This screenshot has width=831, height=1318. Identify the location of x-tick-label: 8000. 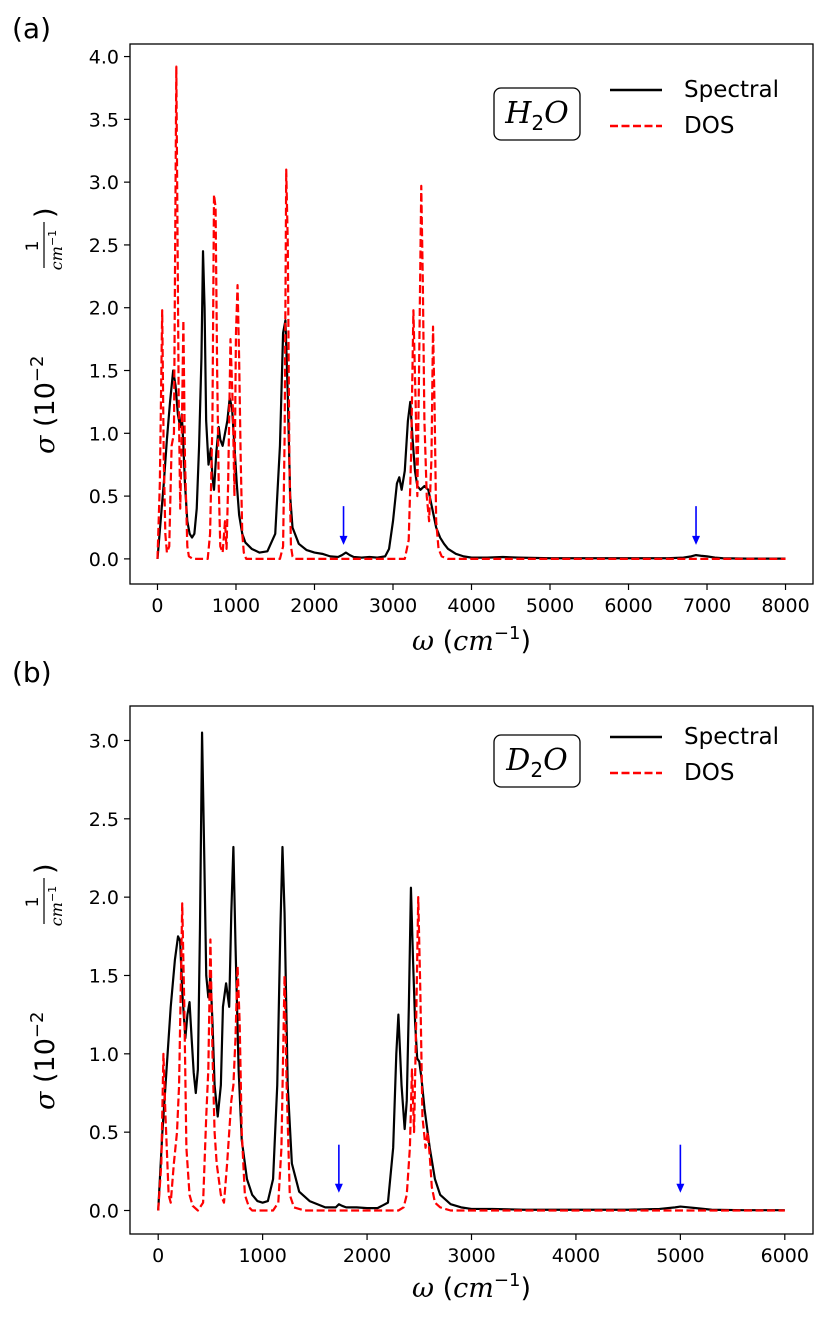
(785, 606).